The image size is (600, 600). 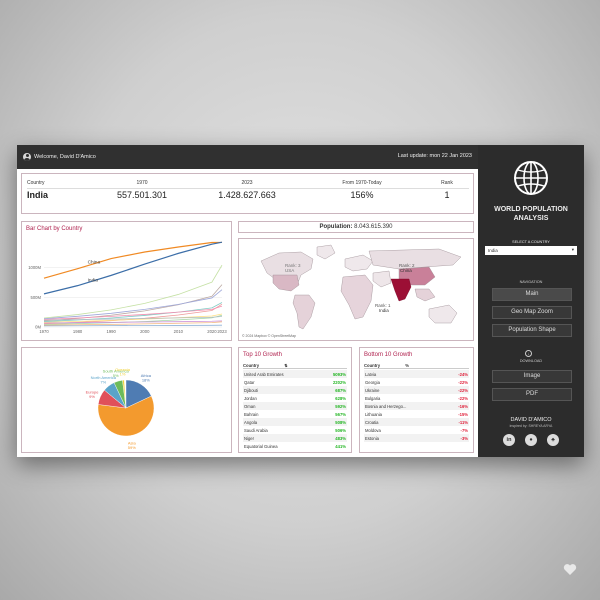 What do you see at coordinates (293, 265) in the screenshot?
I see `map-label-usa-rank: Rank: 3` at bounding box center [293, 265].